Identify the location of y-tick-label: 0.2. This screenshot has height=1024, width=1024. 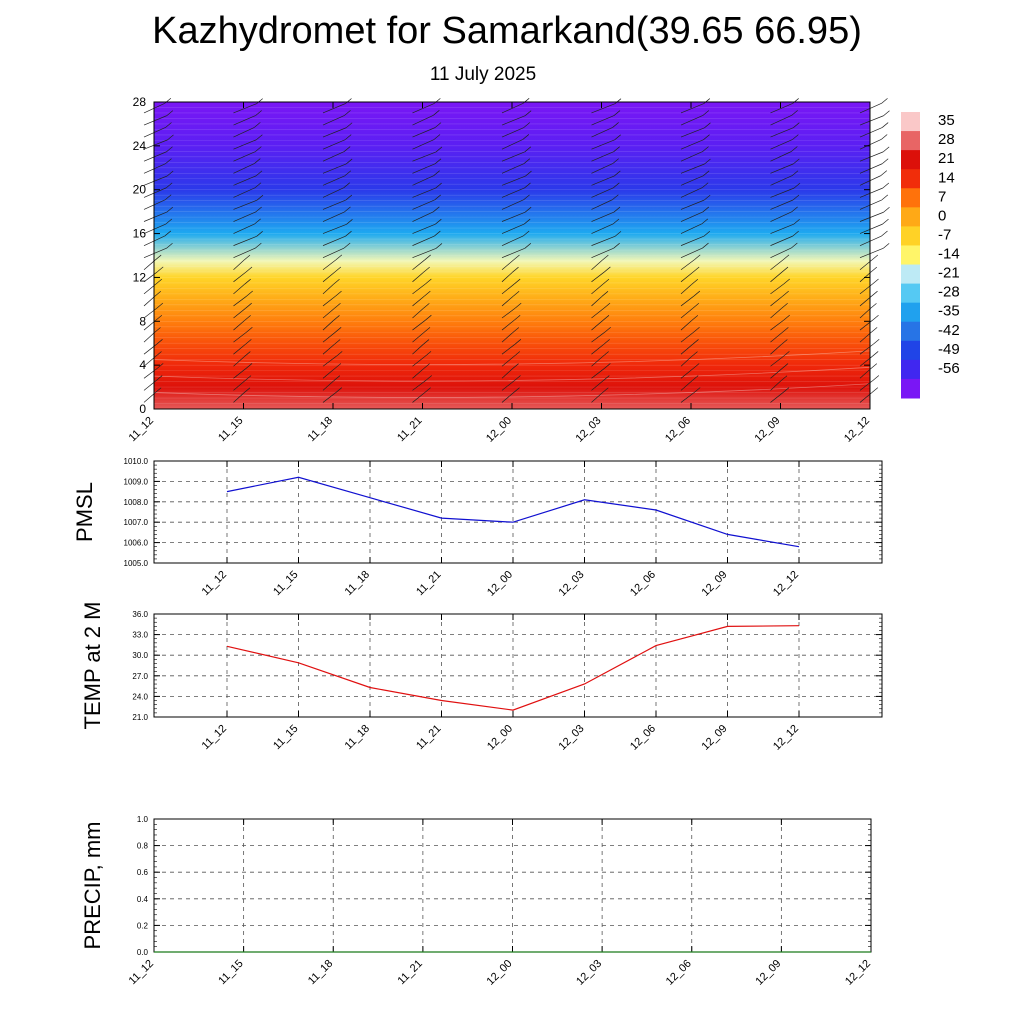
(143, 925).